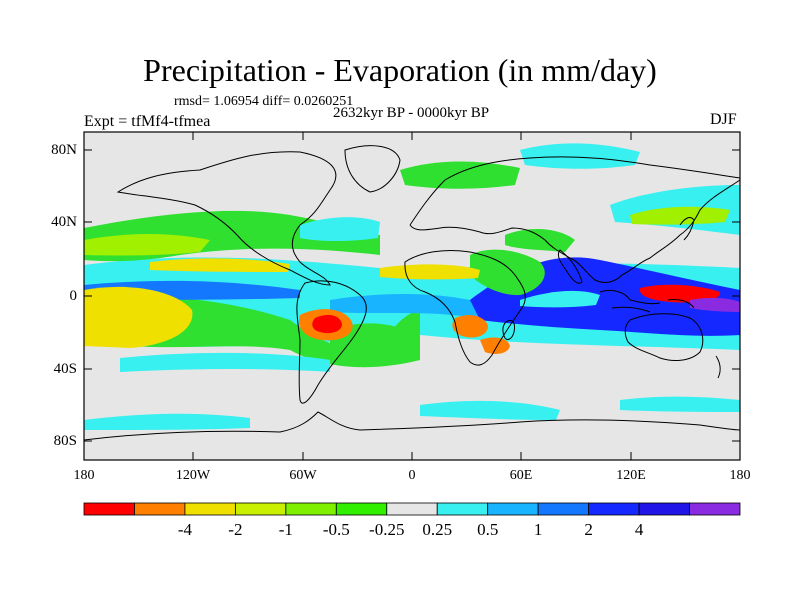 The image size is (800, 600). I want to click on experiment-label: Expt = tfMf4-tfmea, so click(147, 121).